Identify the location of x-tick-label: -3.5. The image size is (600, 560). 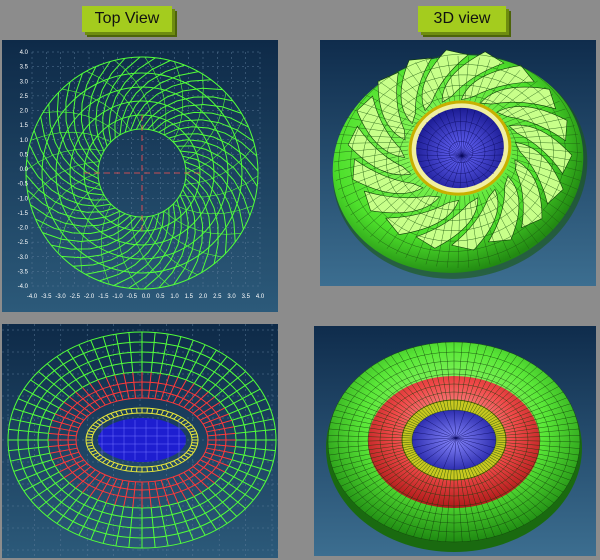
(46, 297).